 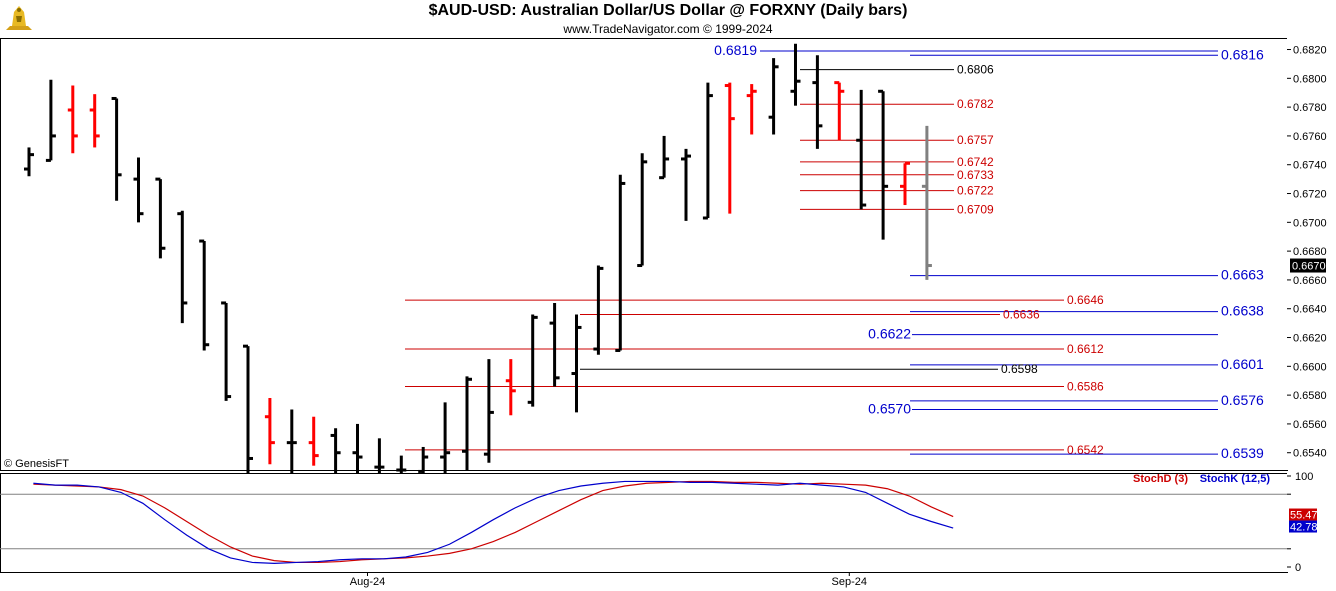 What do you see at coordinates (1310, 339) in the screenshot?
I see `price-tick-label: 0.6620` at bounding box center [1310, 339].